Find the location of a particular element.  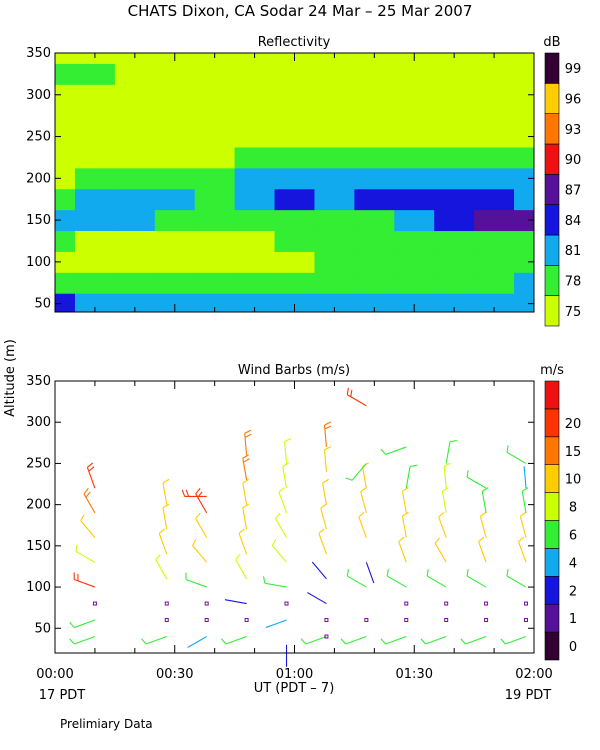

footer-note: Prelimiary Data is located at coordinates (106, 724).